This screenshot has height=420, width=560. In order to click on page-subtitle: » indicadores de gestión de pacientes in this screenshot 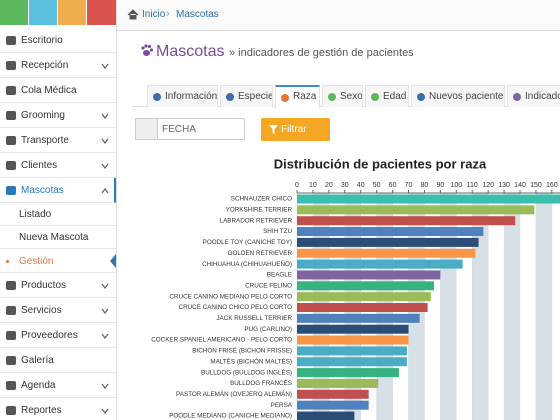, I will do `click(321, 53)`.